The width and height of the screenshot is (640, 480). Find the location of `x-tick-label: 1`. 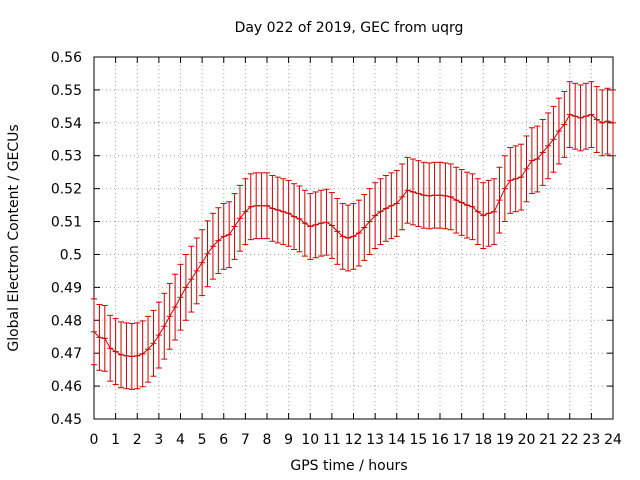

x-tick-label: 1 is located at coordinates (115, 440).